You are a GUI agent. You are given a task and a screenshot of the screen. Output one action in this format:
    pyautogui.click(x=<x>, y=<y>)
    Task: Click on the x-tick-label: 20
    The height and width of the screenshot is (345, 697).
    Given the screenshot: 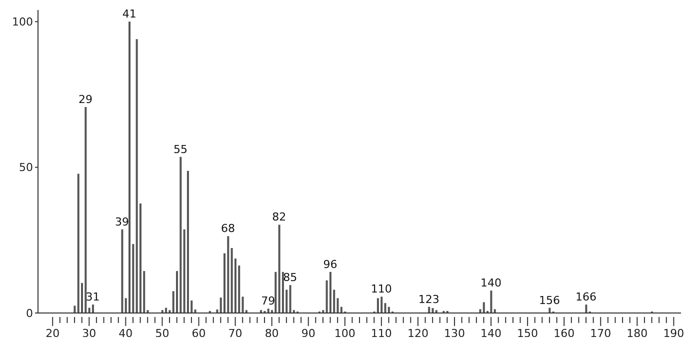 What is the action you would take?
    pyautogui.click(x=53, y=333)
    